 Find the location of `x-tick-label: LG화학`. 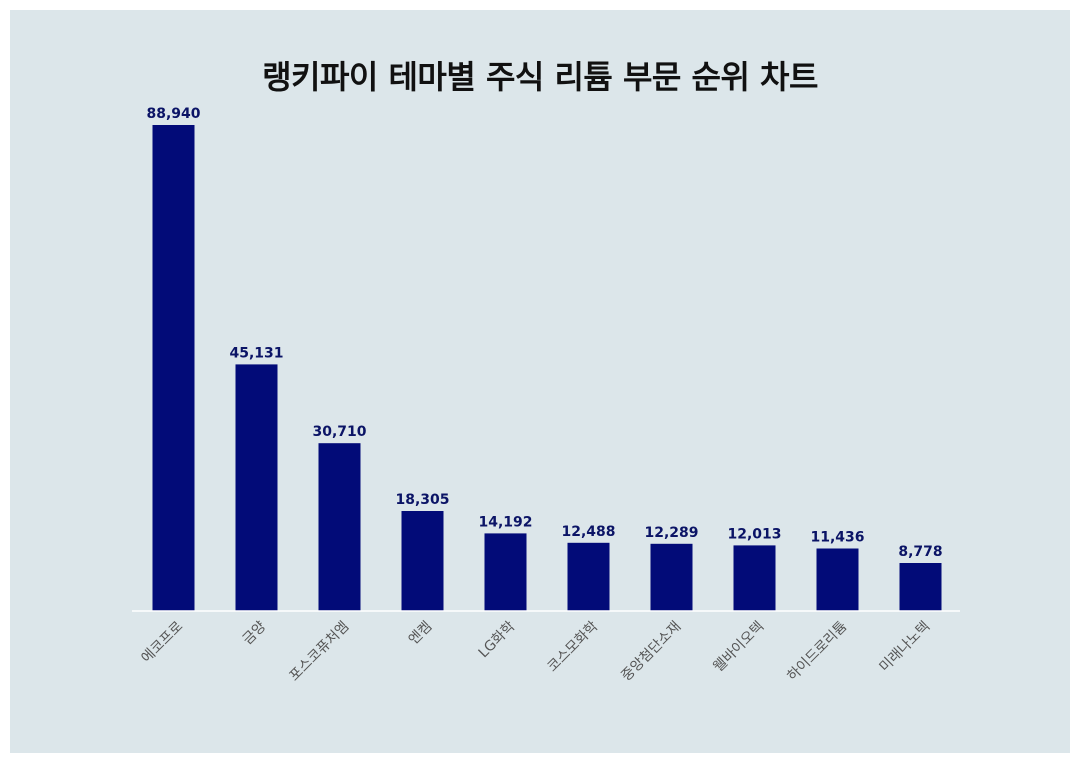

x-tick-label: LG화학 is located at coordinates (497, 639).